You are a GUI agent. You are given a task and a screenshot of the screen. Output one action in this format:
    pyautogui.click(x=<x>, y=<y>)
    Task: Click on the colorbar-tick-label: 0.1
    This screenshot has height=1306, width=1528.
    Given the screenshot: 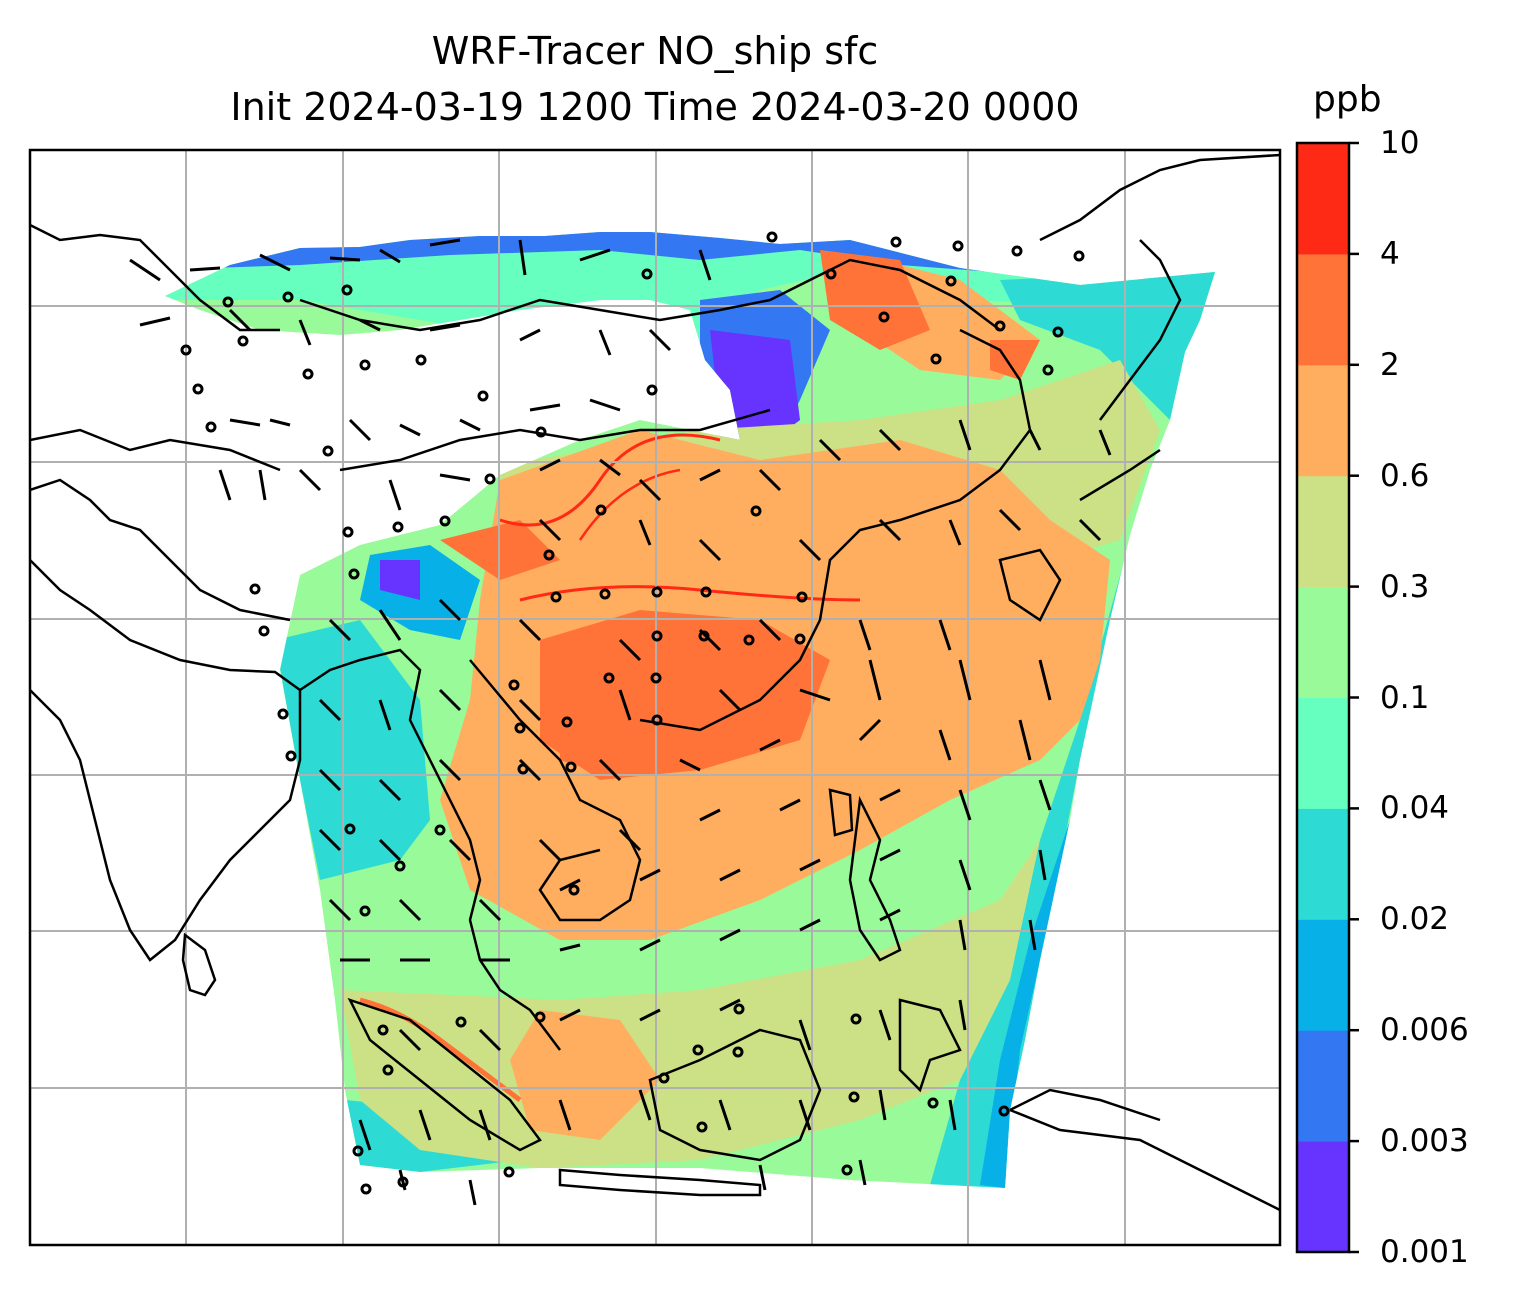 What is the action you would take?
    pyautogui.click(x=1405, y=697)
    